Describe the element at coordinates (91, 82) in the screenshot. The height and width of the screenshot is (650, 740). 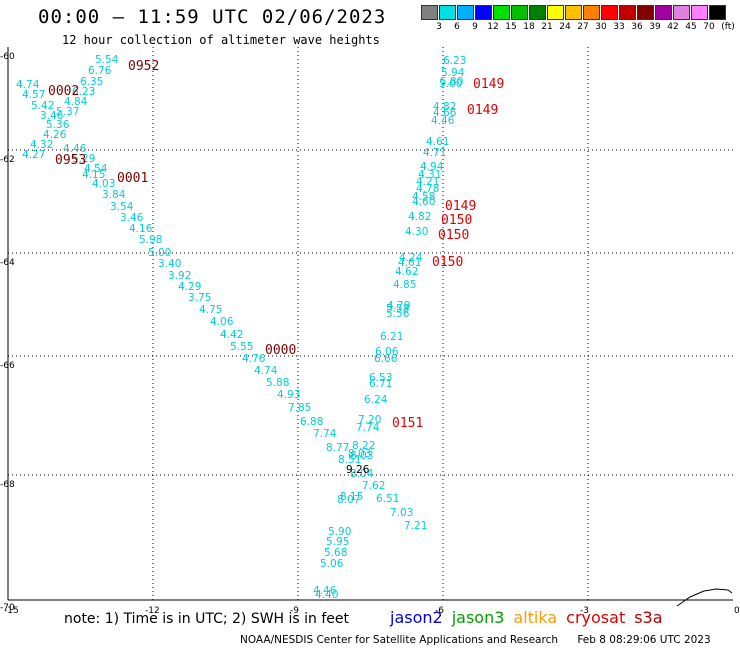
I see `swh-value: 6.35` at that location.